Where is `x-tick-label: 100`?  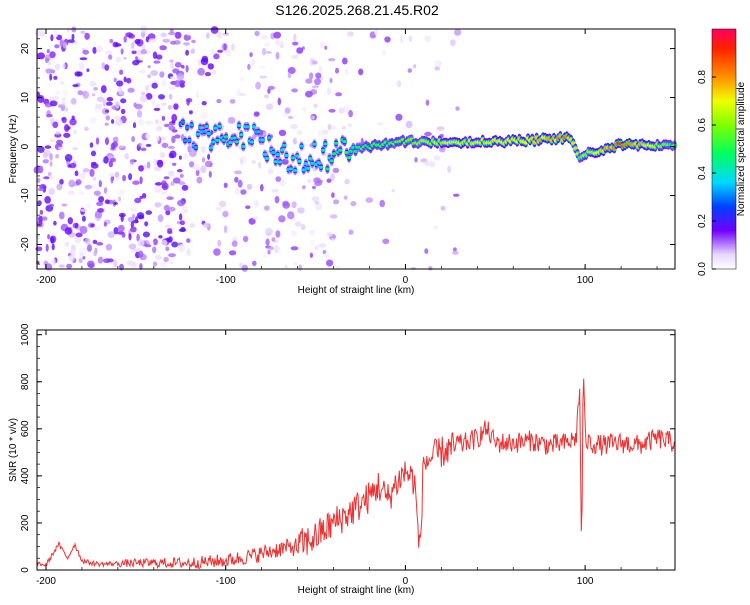 x-tick-label: 100 is located at coordinates (585, 280).